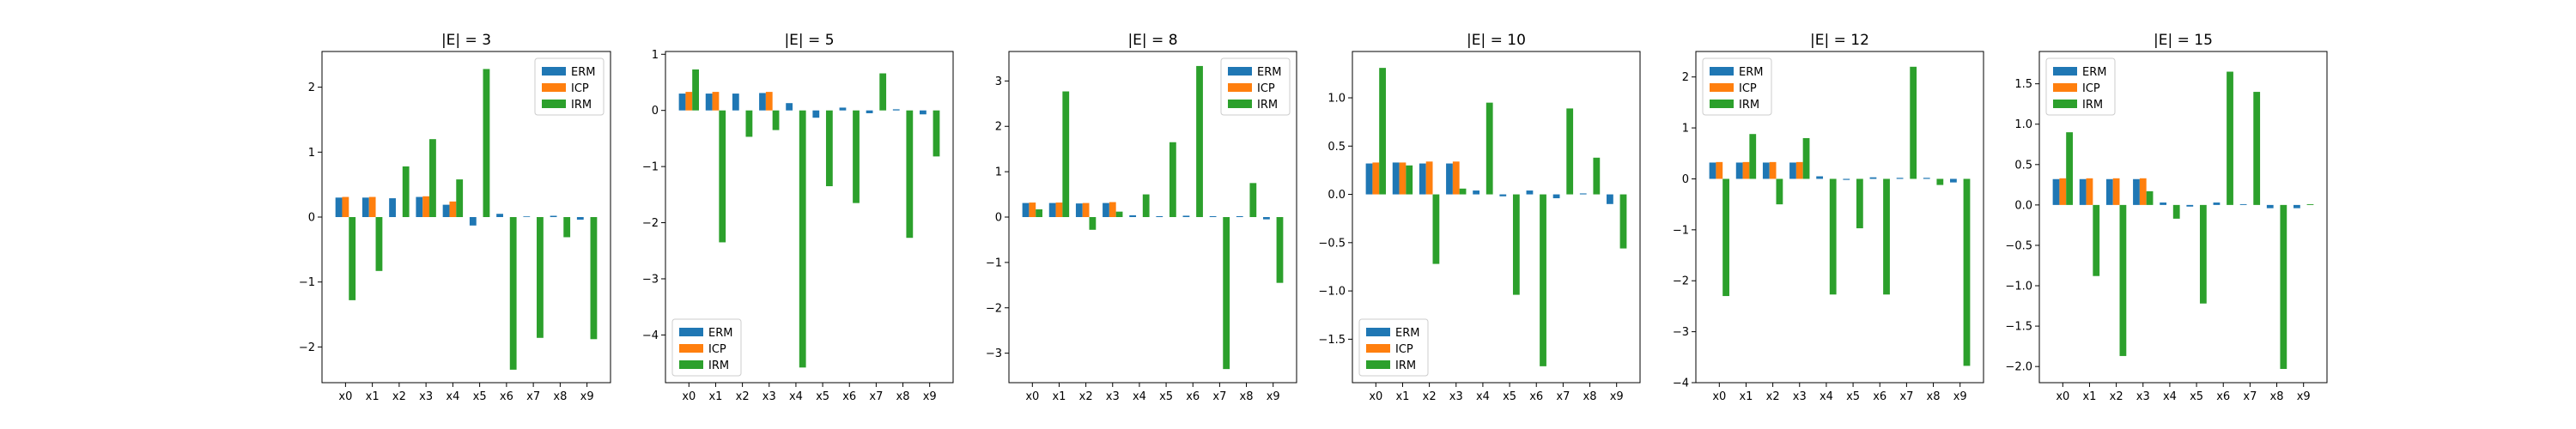 The height and width of the screenshot is (429, 2576). What do you see at coordinates (2184, 40) in the screenshot?
I see `subplot-title: |E| = 15` at bounding box center [2184, 40].